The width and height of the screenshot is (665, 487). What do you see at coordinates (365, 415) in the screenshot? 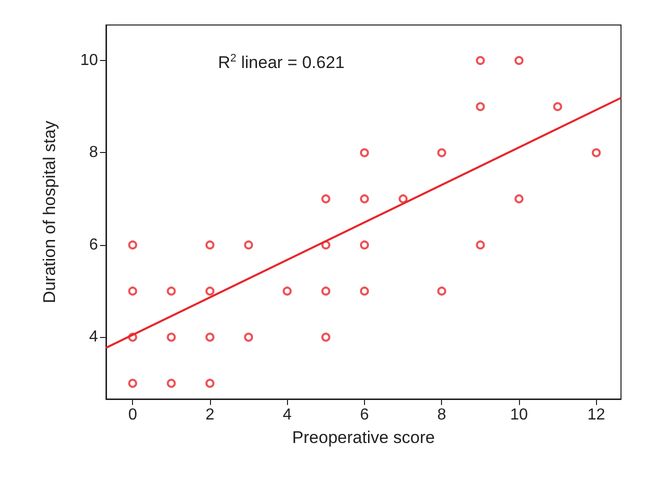
I see `x-tick-label: 6` at bounding box center [365, 415].